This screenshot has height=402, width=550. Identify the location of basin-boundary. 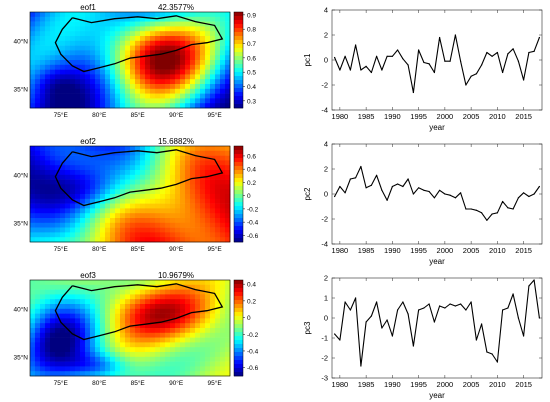
(139, 44).